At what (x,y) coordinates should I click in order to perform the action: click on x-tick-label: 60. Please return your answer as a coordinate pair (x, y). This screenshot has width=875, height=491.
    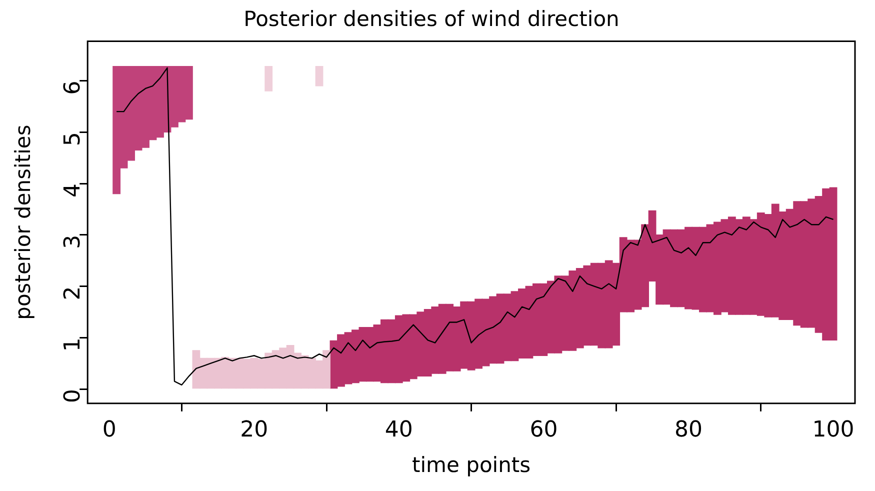
    Looking at the image, I should click on (544, 429).